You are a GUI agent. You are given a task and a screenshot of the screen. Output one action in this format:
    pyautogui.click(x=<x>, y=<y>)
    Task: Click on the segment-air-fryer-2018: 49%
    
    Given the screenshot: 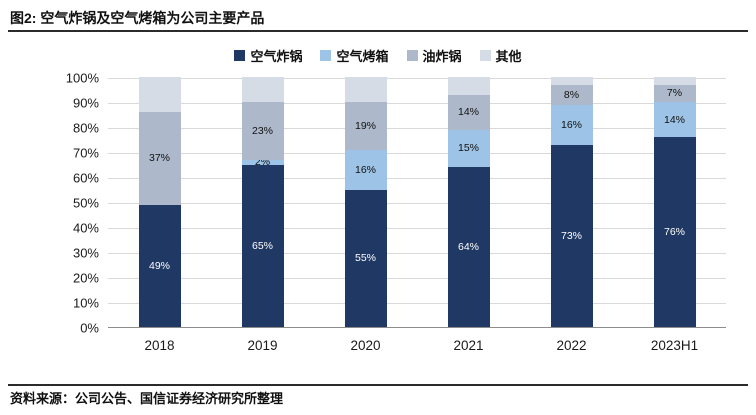 What is the action you would take?
    pyautogui.click(x=159, y=265)
    